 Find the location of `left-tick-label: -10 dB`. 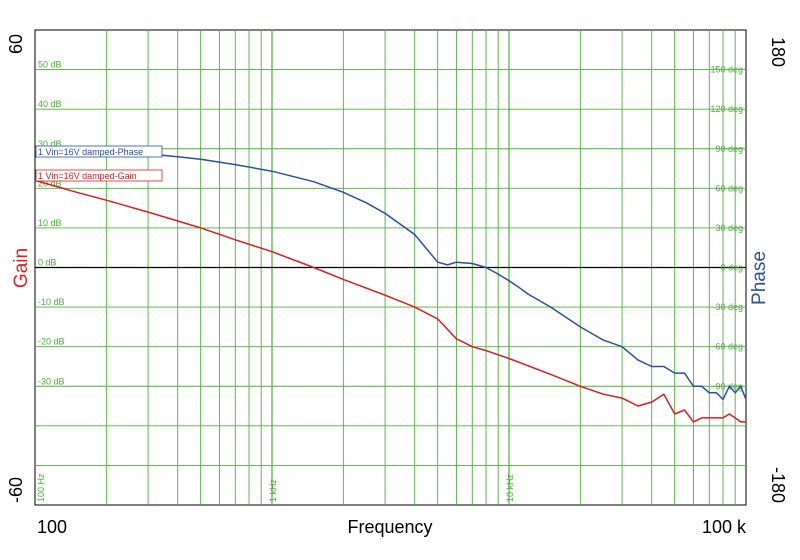

left-tick-label: -10 dB is located at coordinates (51, 302).